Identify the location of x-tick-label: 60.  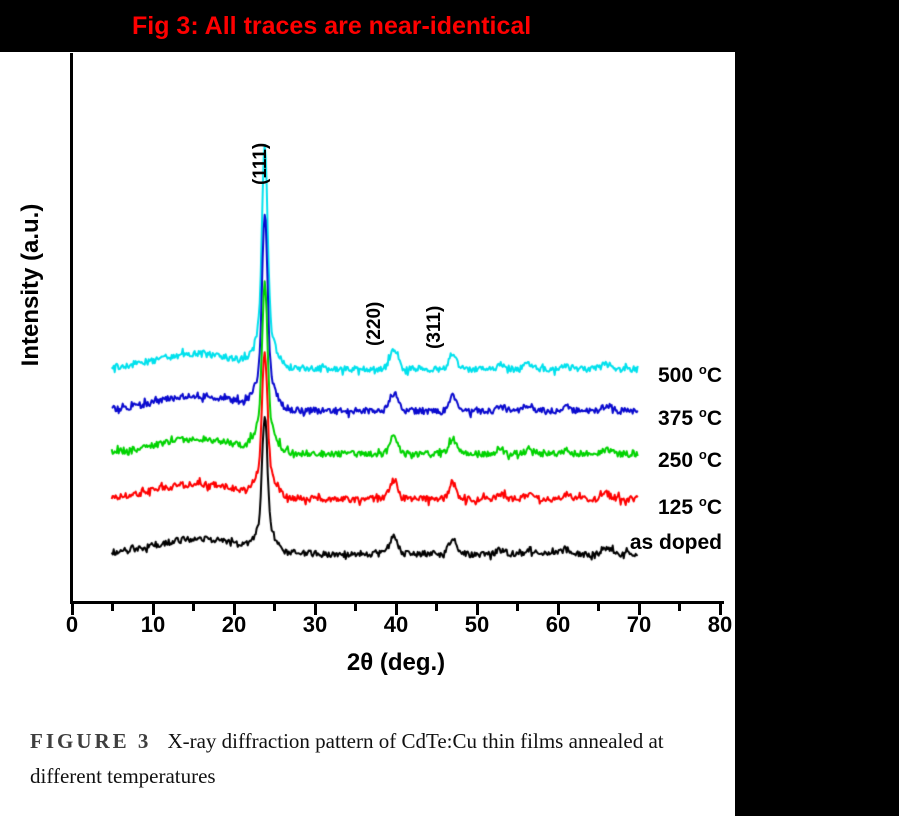
(558, 624).